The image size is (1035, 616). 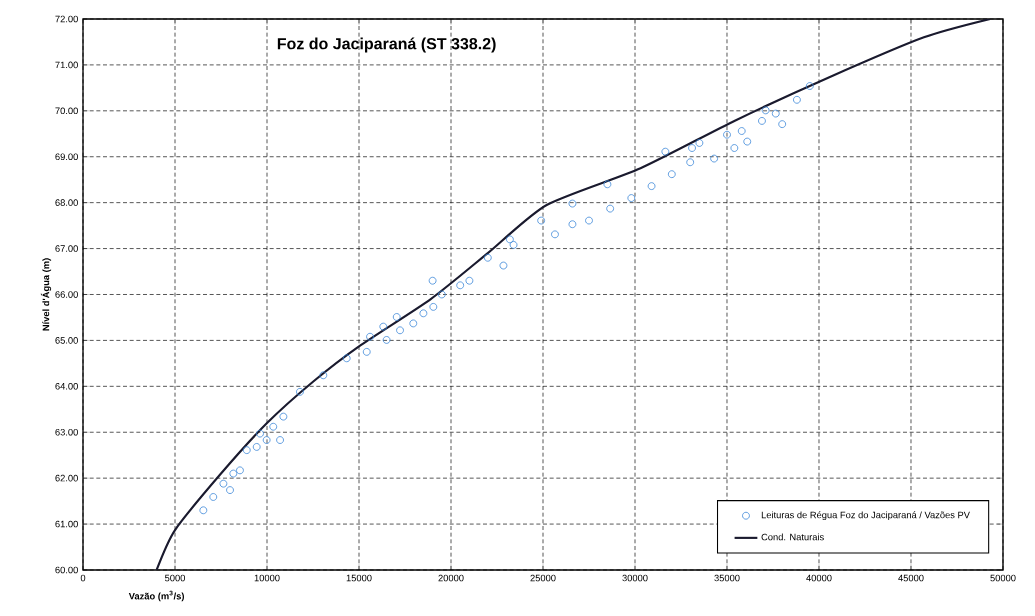 What do you see at coordinates (66, 248) in the screenshot?
I see `y-tick-label: 67.00` at bounding box center [66, 248].